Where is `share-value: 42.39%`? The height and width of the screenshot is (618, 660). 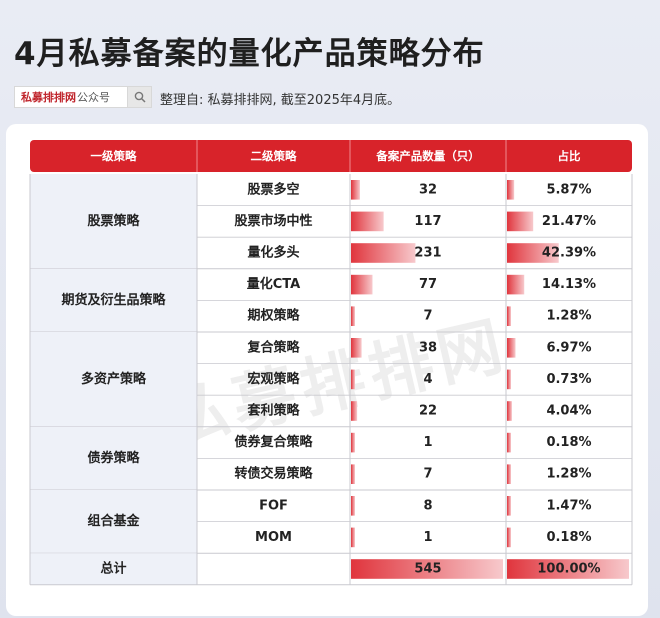
share-value: 42.39% is located at coordinates (569, 253).